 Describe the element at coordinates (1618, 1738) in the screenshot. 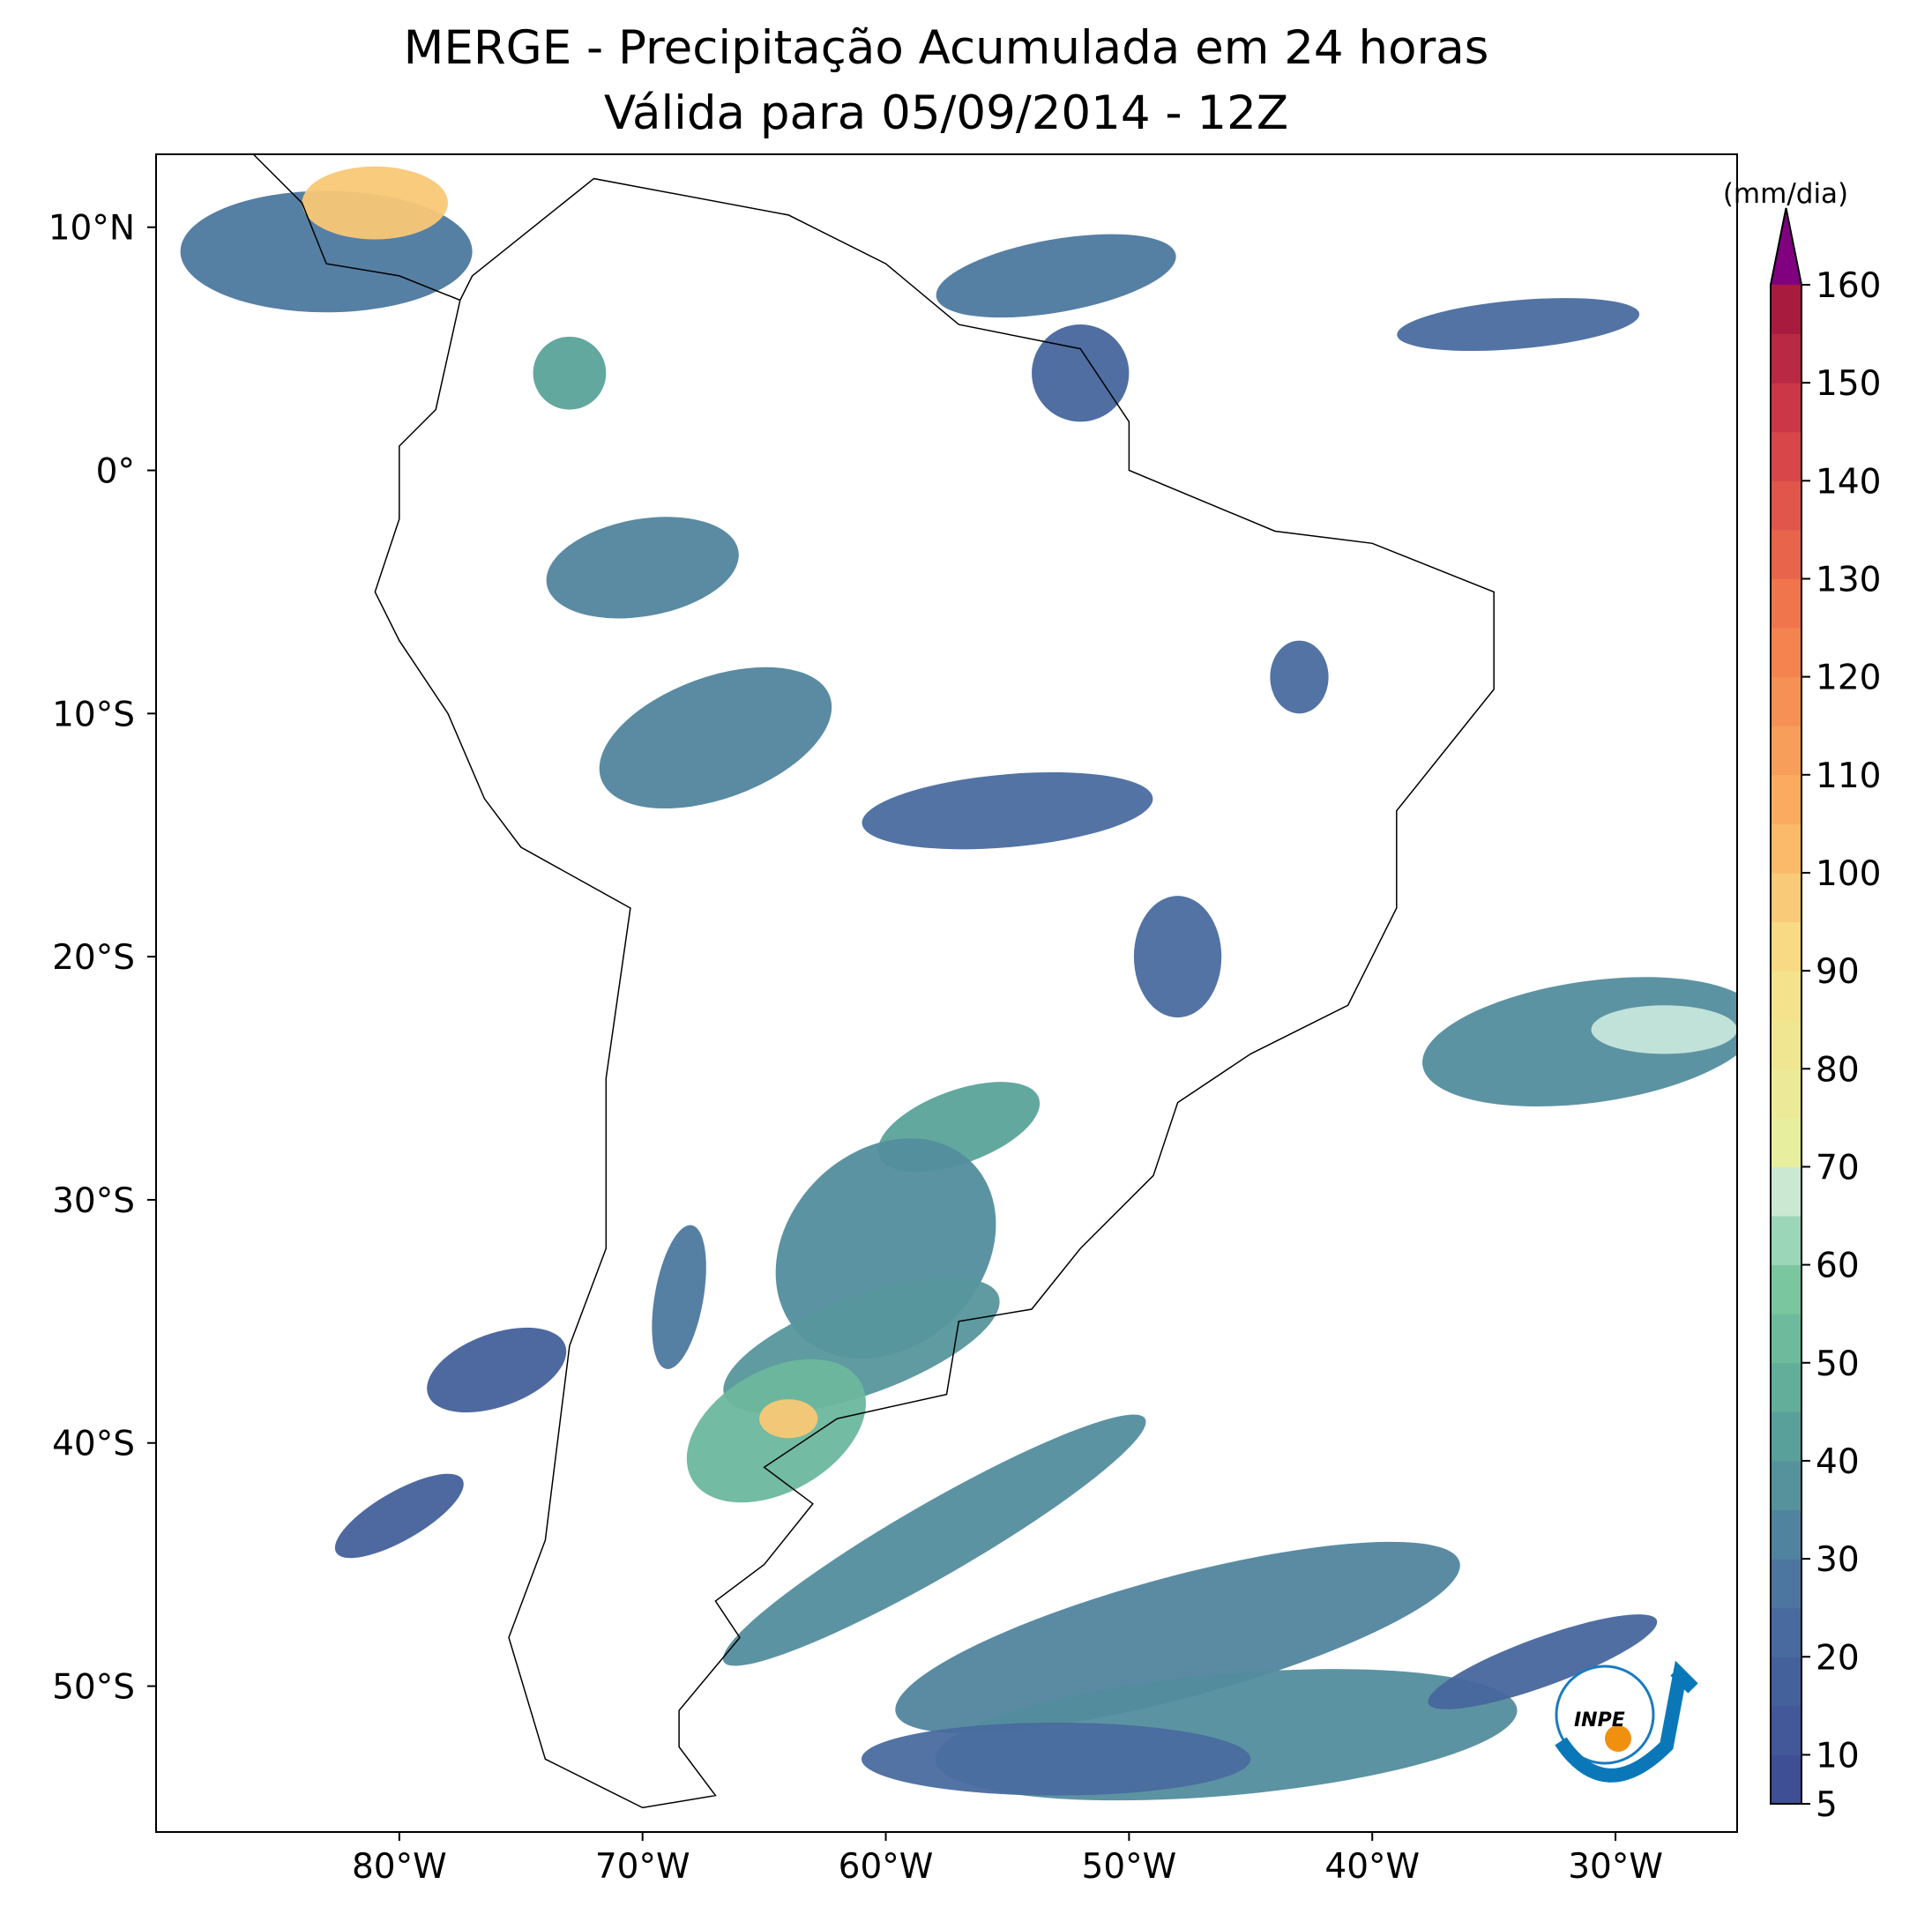

I see `logo-dot` at that location.